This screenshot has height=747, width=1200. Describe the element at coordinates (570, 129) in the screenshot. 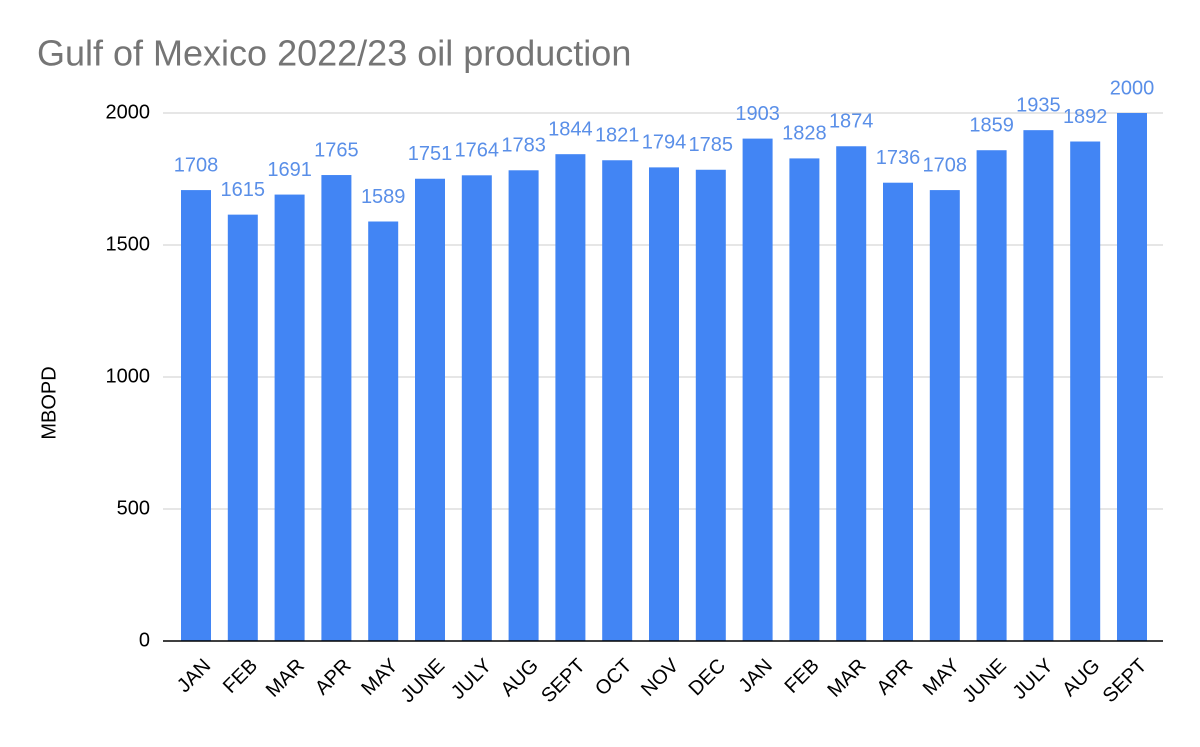

I see `data-label: 1844` at that location.